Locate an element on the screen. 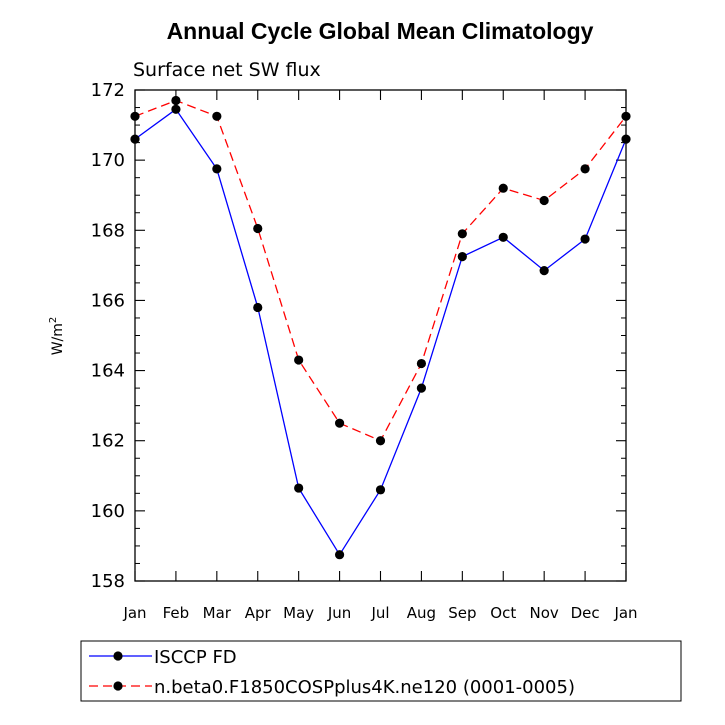 The image size is (725, 725). x-tick-label: May is located at coordinates (298, 613).